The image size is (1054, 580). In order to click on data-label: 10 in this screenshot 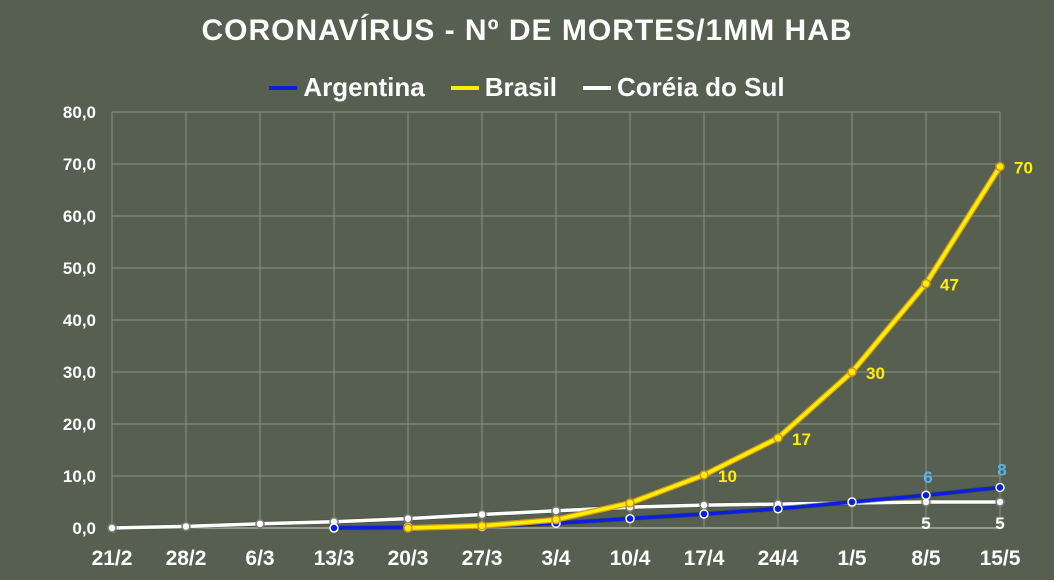, I will do `click(727, 476)`.